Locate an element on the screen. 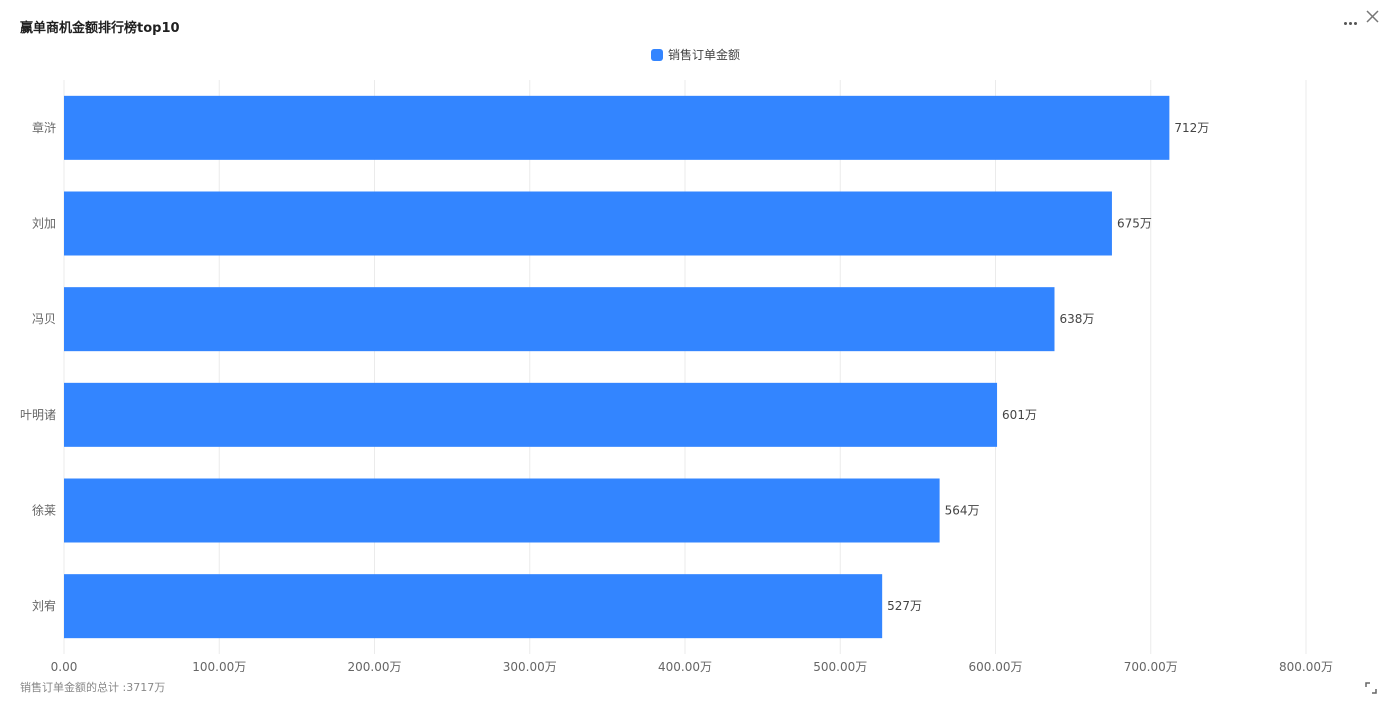  x-tick-label: 500.00万 is located at coordinates (840, 667).